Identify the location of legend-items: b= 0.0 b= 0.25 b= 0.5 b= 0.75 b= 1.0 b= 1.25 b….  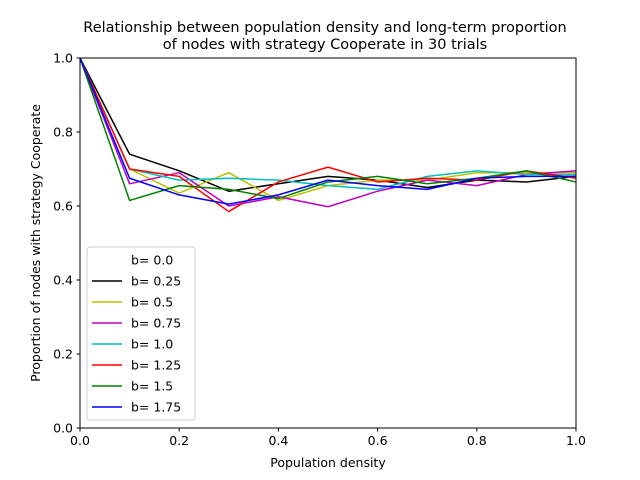
(136, 334).